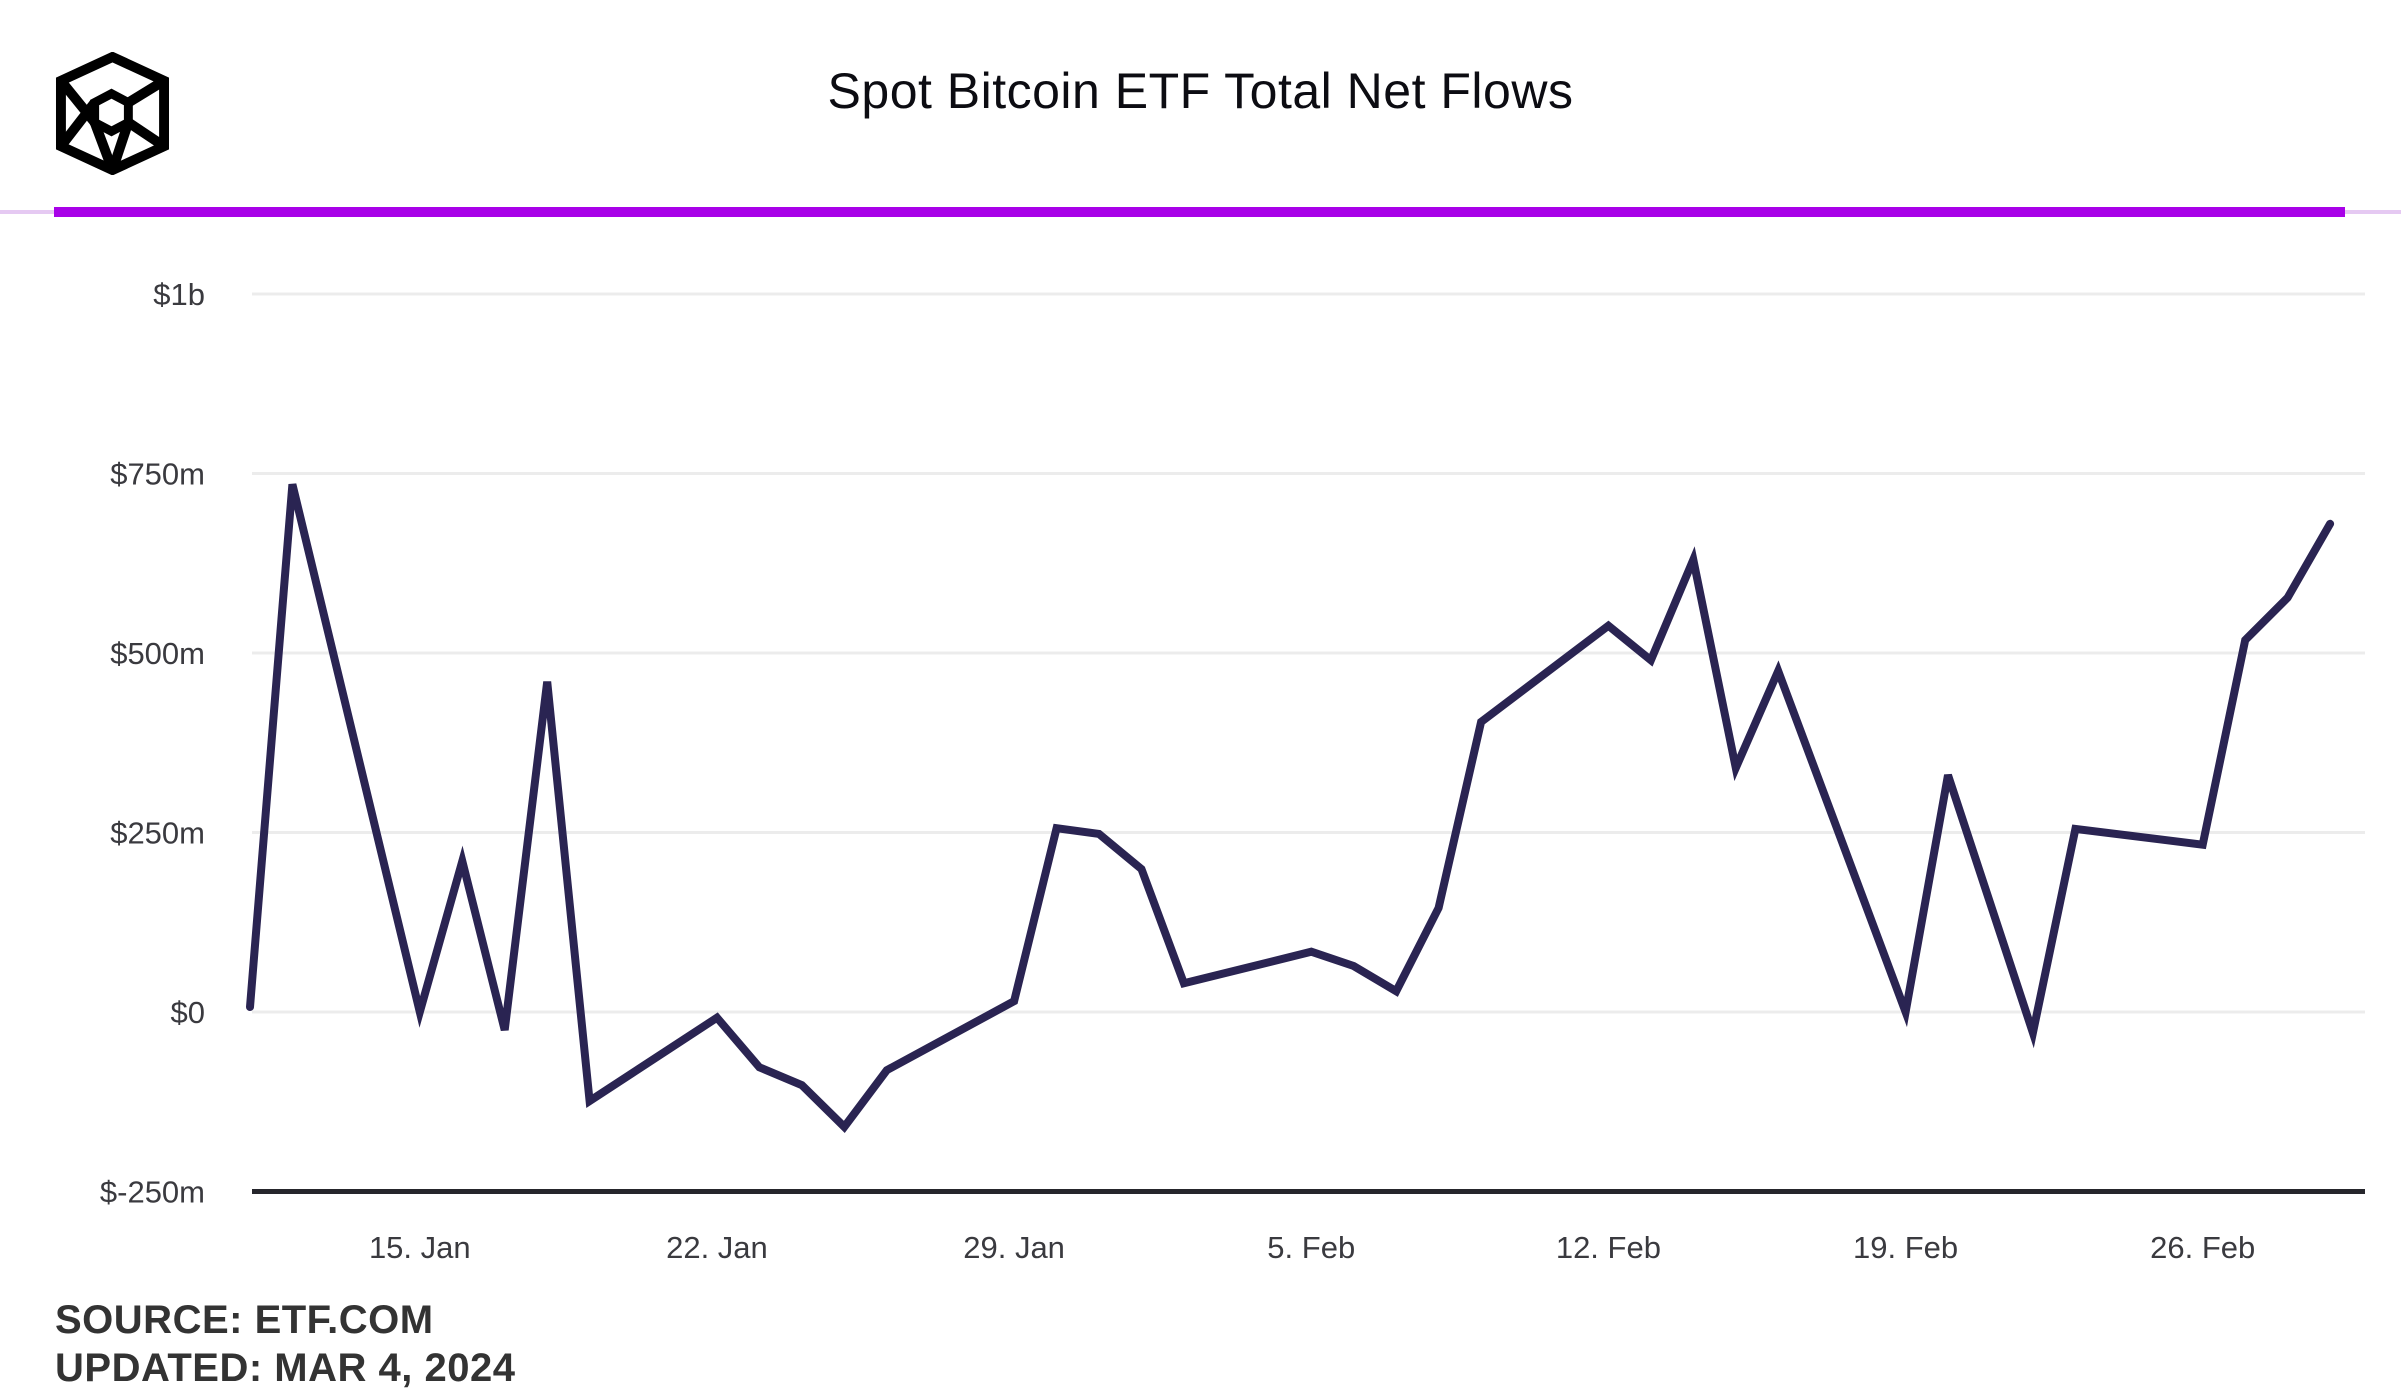 Image resolution: width=2401 pixels, height=1400 pixels. I want to click on y-axis-tick-label: $500m, so click(157, 653).